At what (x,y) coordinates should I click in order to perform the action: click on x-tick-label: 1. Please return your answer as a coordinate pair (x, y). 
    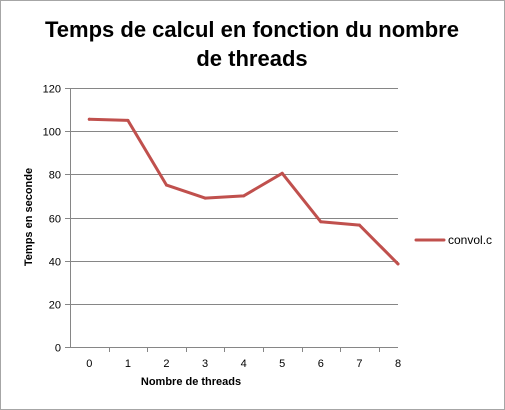
    Looking at the image, I should click on (128, 364).